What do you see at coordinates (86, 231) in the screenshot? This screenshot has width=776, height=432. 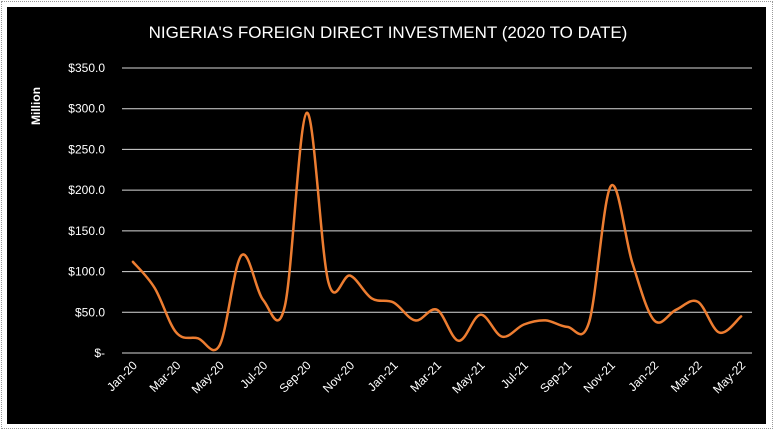 I see `y-tick-label: $150.0` at bounding box center [86, 231].